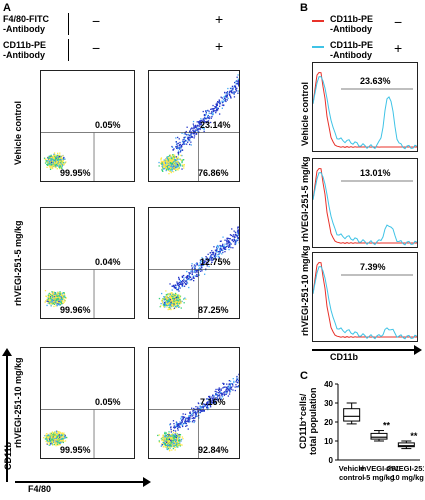 This screenshot has width=425, height=500. What do you see at coordinates (331, 460) in the screenshot?
I see `y-tick-label: 0` at bounding box center [331, 460].